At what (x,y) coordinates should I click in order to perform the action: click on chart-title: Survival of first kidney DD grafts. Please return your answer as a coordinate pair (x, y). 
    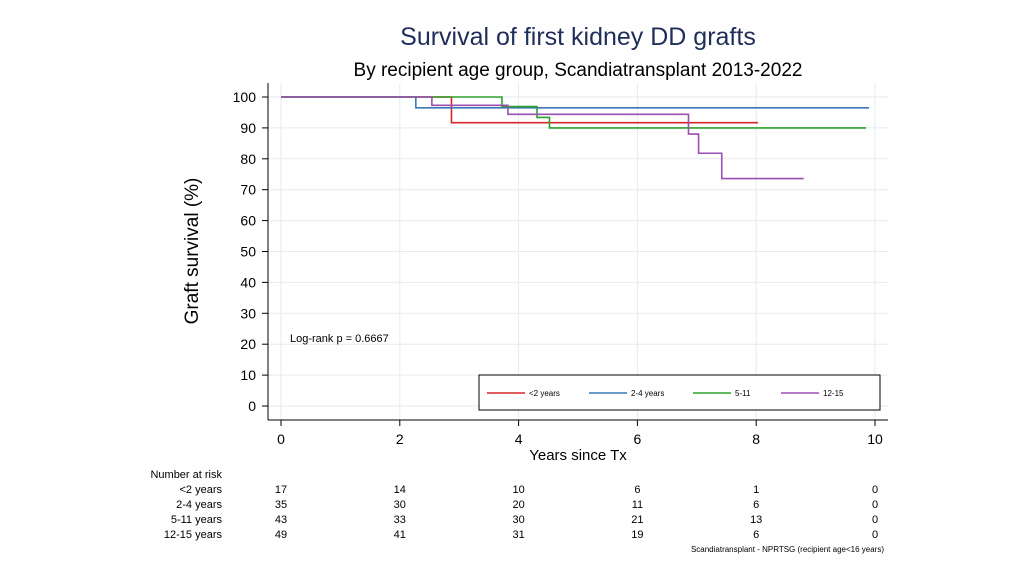
    Looking at the image, I should click on (578, 37).